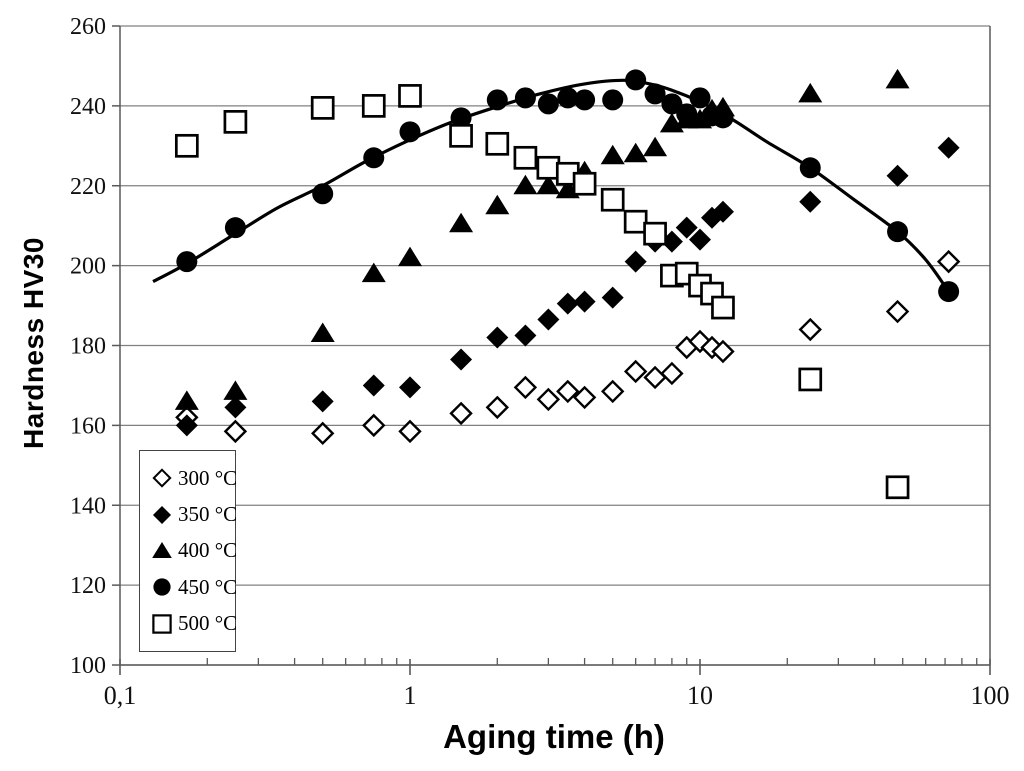  Describe the element at coordinates (208, 514) in the screenshot. I see `legend-label: 350 °C` at that location.